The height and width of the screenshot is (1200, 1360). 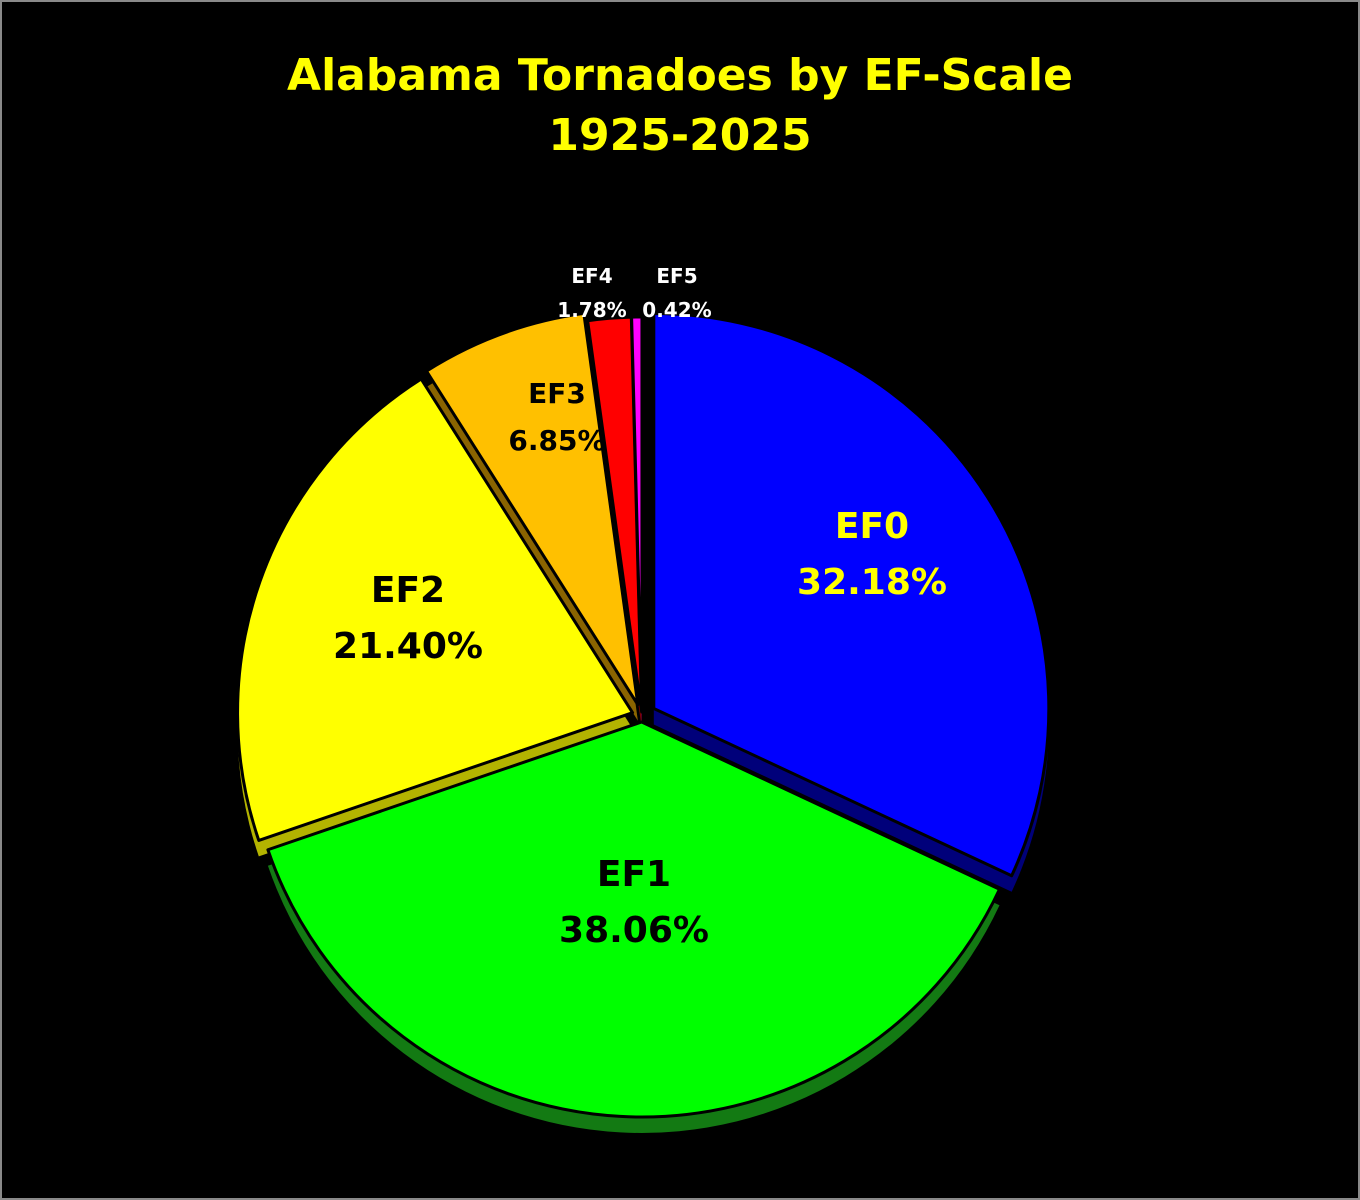 What do you see at coordinates (556, 440) in the screenshot?
I see `slice-value-ef3: 6.85%` at bounding box center [556, 440].